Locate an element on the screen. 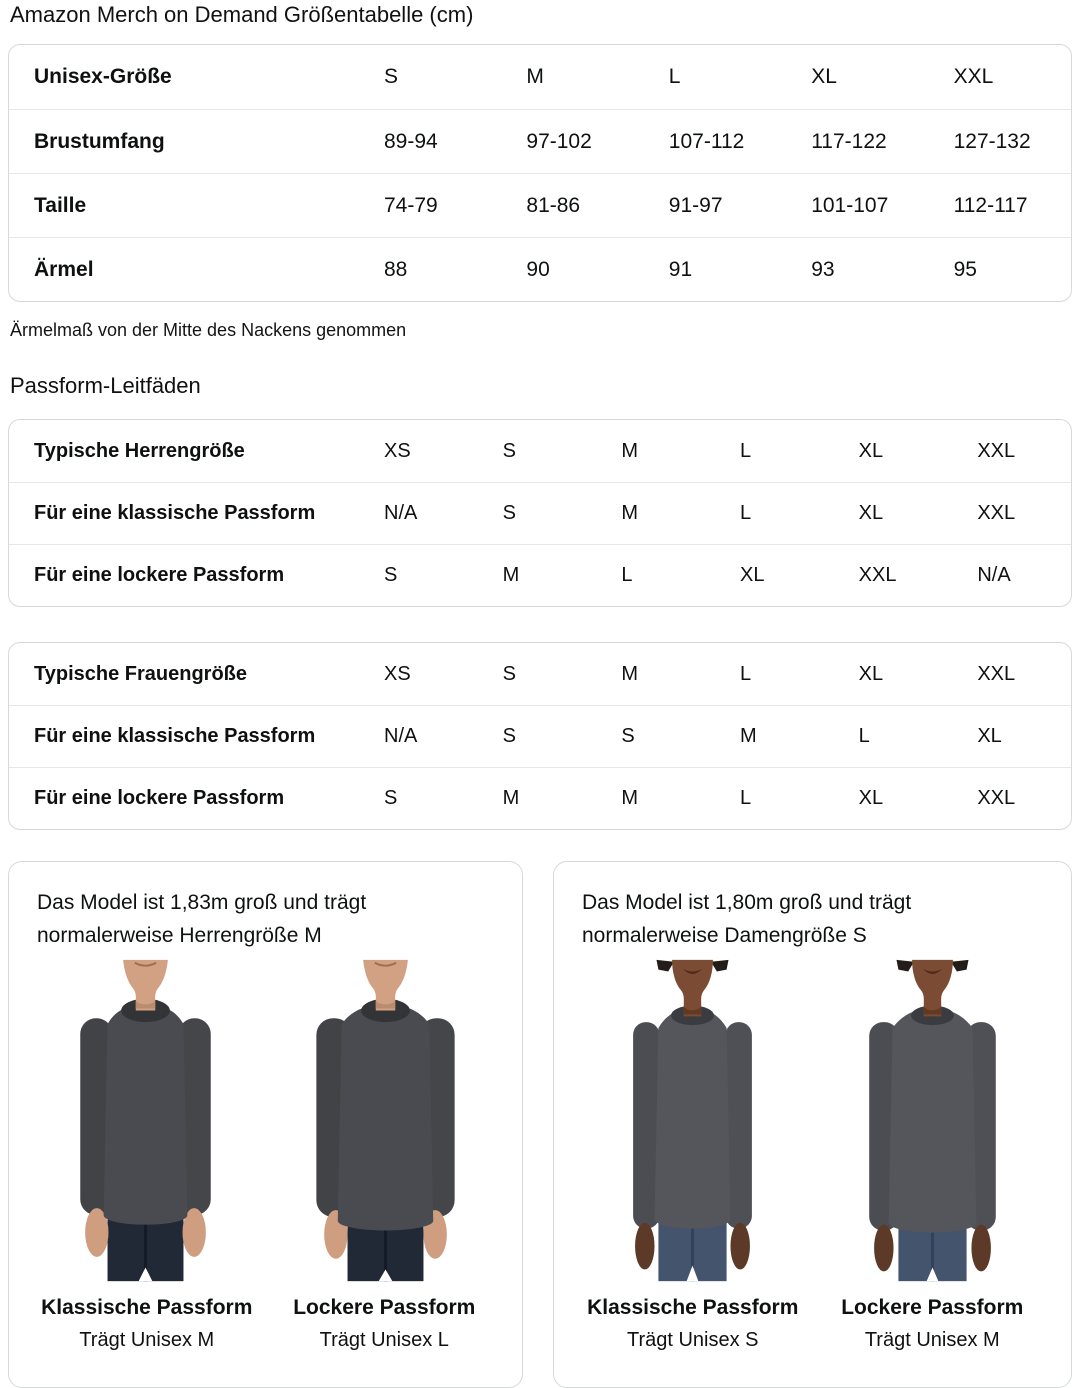  caption-size-label: Trägt Unisex L is located at coordinates (384, 1340).